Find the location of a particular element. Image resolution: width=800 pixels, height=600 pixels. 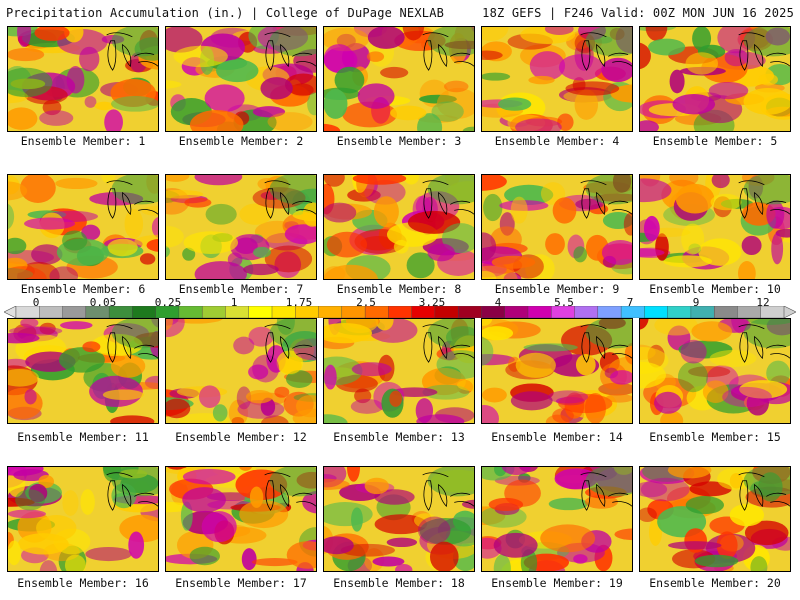

member-label: Ensemble Member: 13 is located at coordinates (399, 437).